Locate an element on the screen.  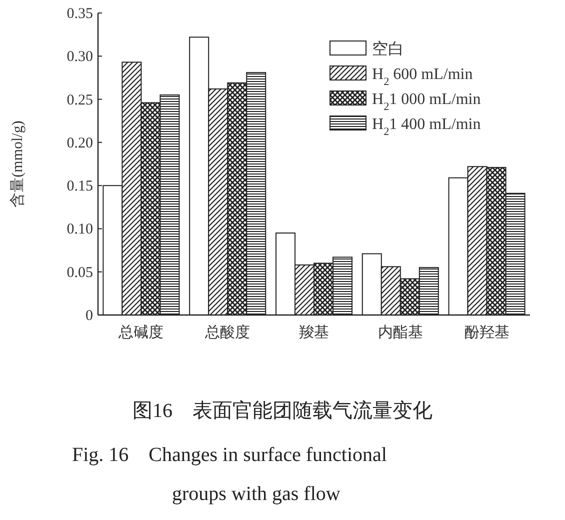
y-tick-label: 0 is located at coordinates (89, 316).